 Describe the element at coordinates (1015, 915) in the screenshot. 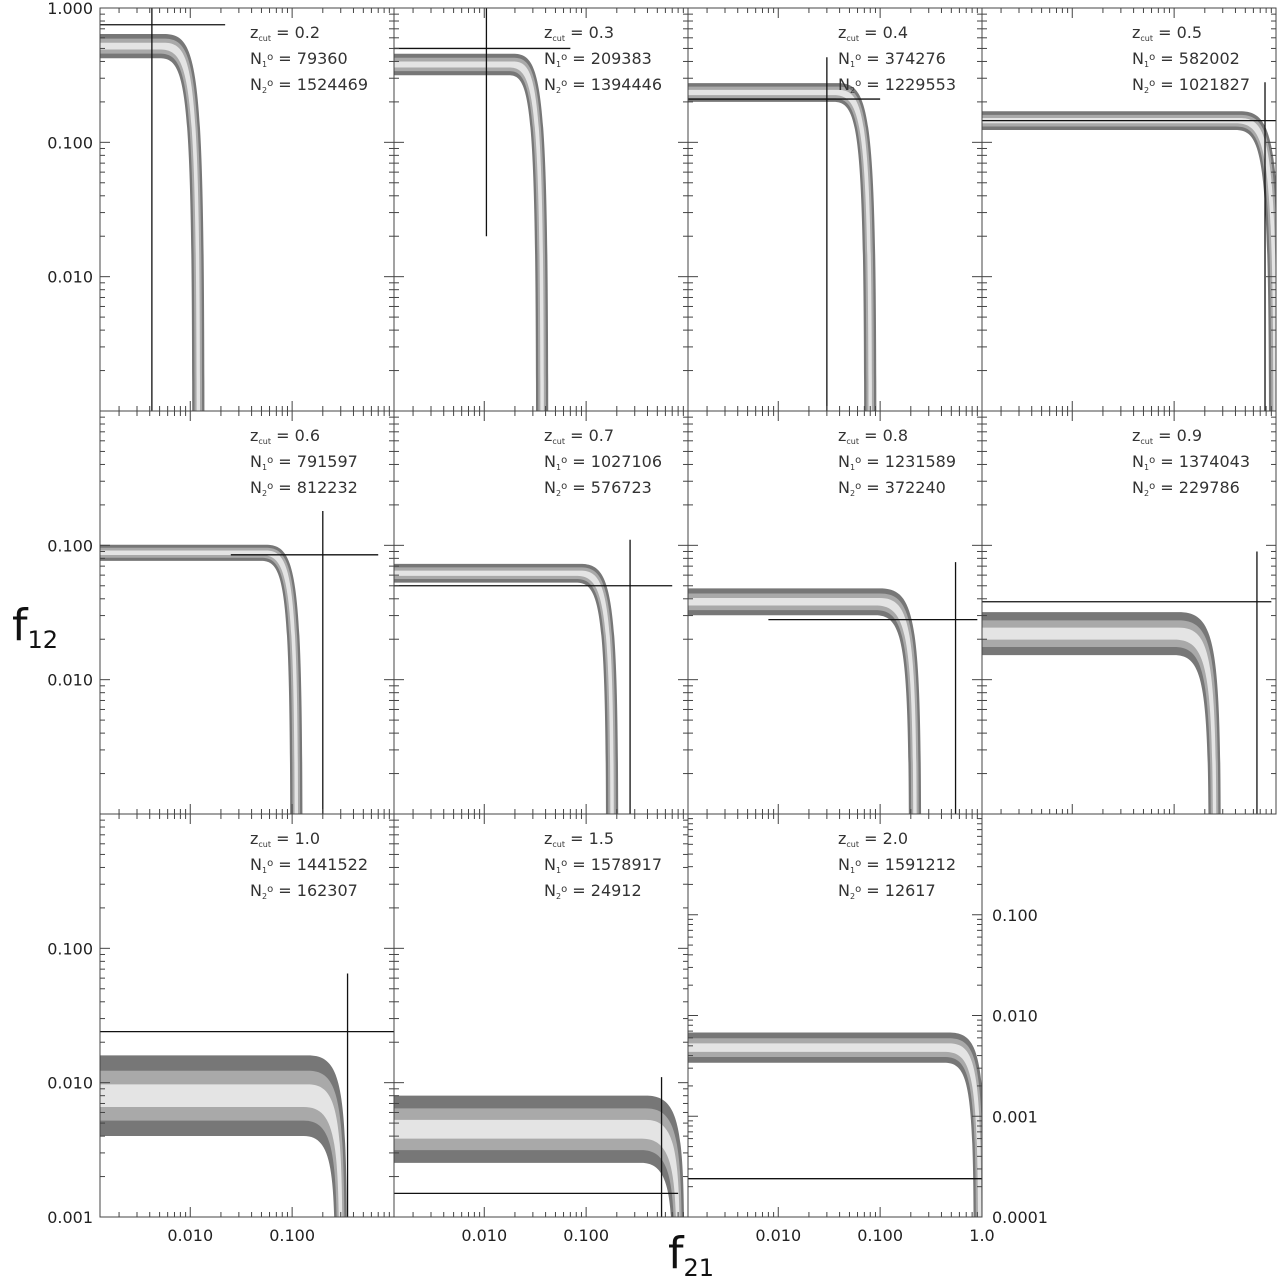

I see `right-y-tick-label: 0.100` at that location.